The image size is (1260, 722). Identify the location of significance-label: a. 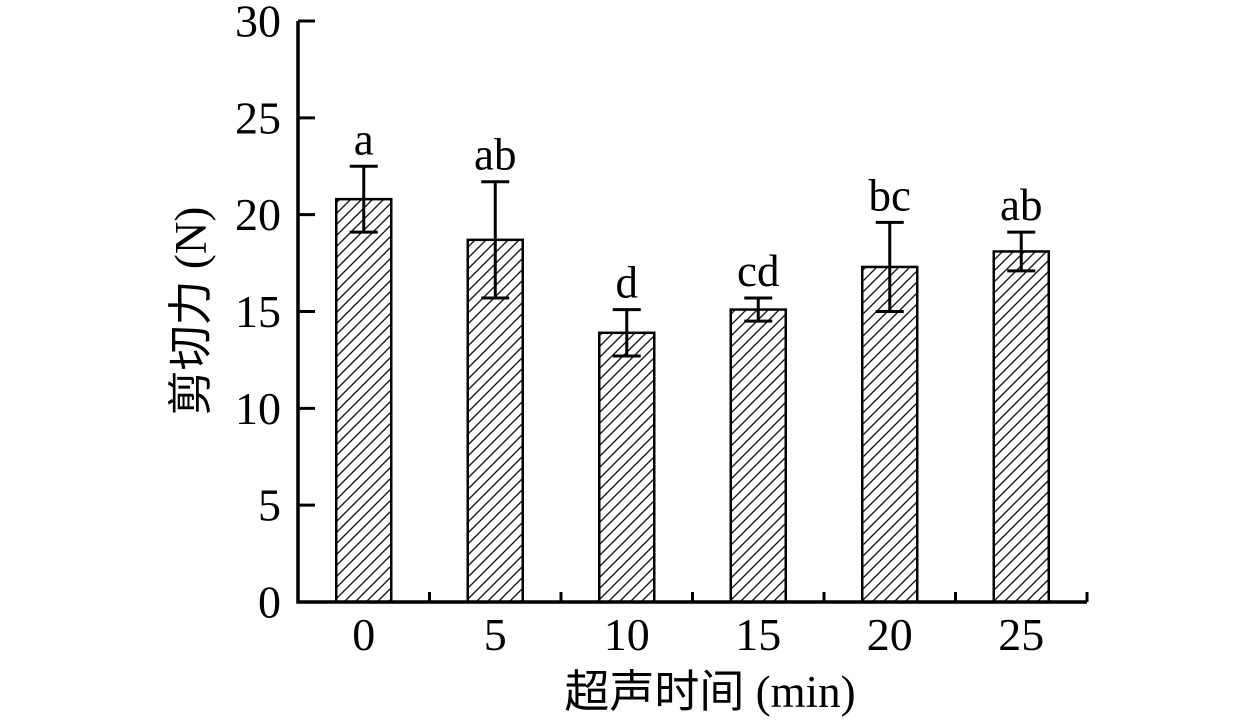
(364, 139).